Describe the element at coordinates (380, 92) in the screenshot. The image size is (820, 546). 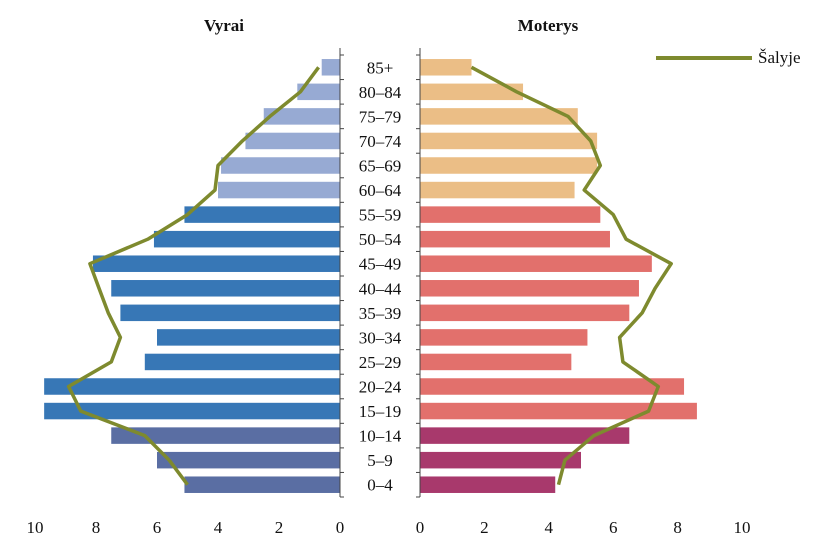
I see `age-group-label: 80–84` at that location.